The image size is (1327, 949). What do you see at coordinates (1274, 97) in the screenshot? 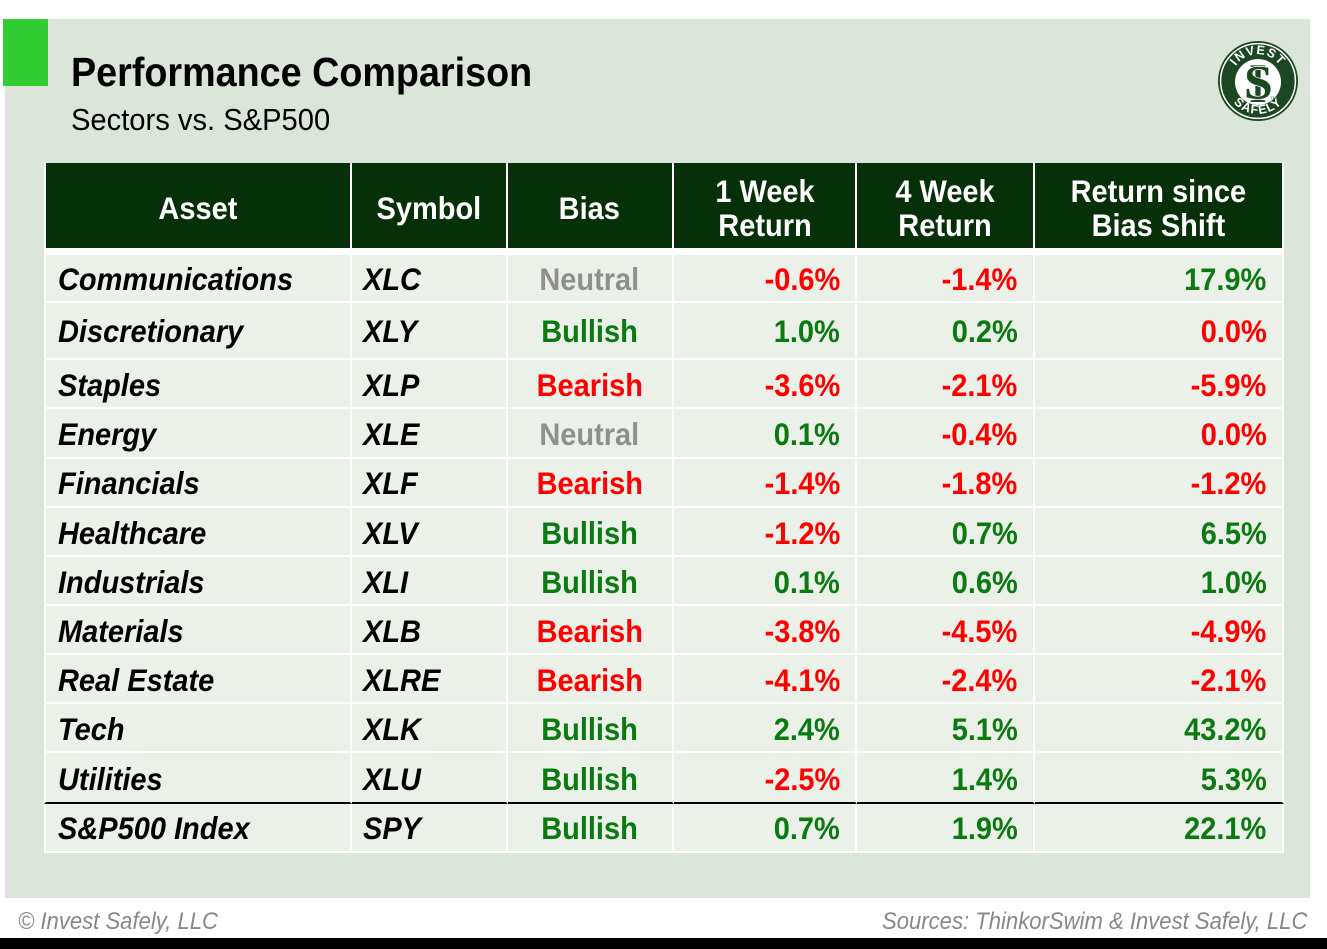
I see `svg-text: TM` at bounding box center [1274, 97].